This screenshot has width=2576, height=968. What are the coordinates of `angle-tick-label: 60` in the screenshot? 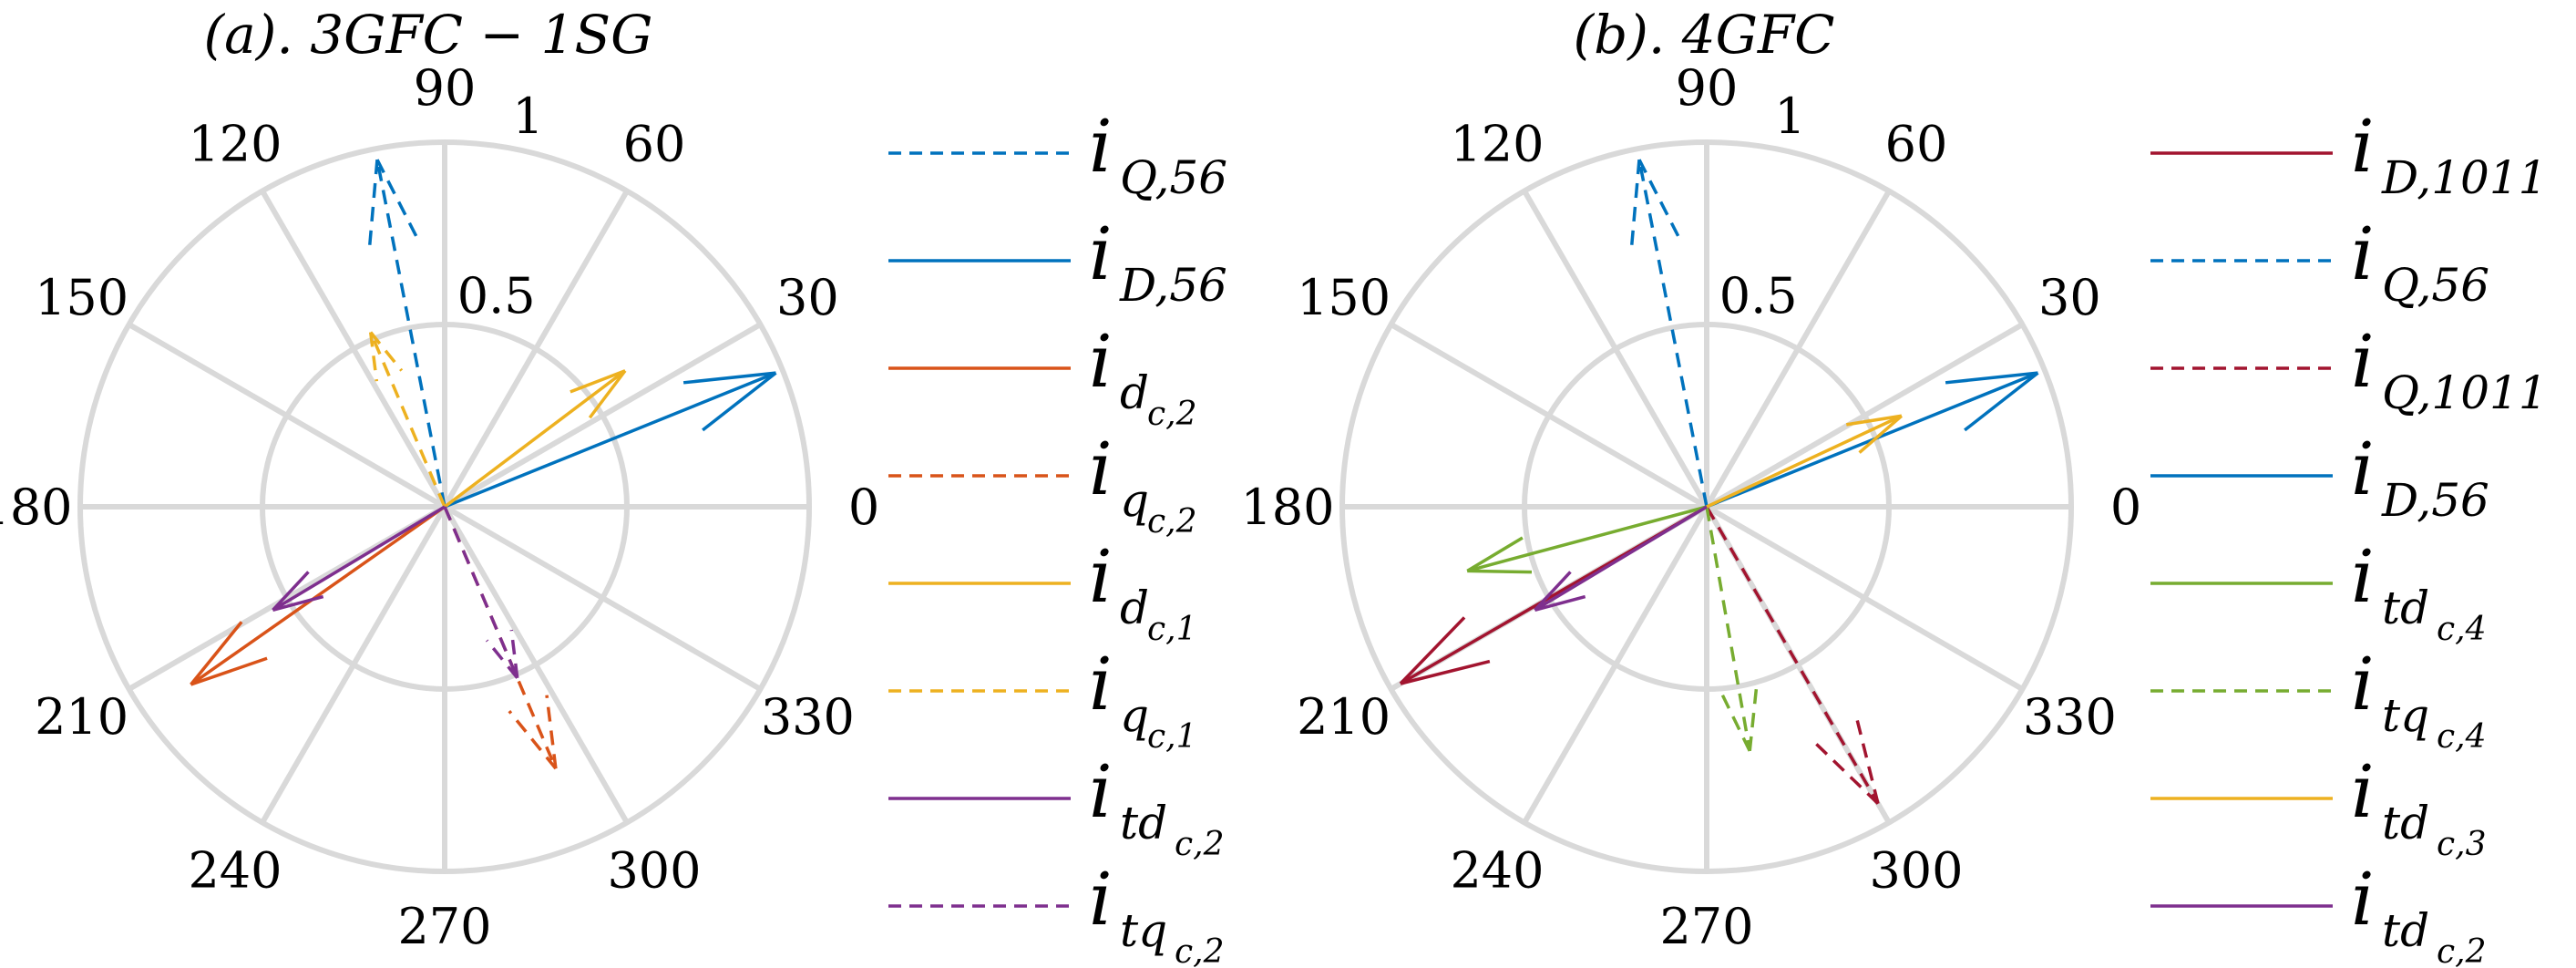 It's located at (1917, 144).